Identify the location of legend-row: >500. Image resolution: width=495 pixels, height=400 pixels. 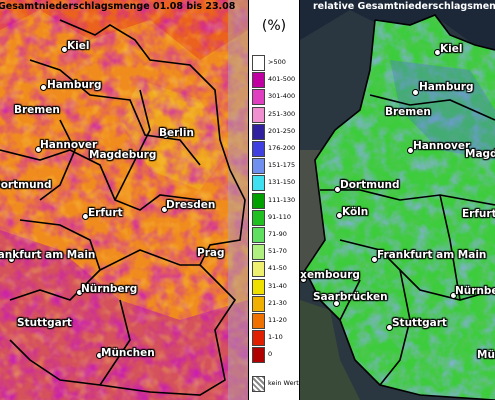
(276, 63).